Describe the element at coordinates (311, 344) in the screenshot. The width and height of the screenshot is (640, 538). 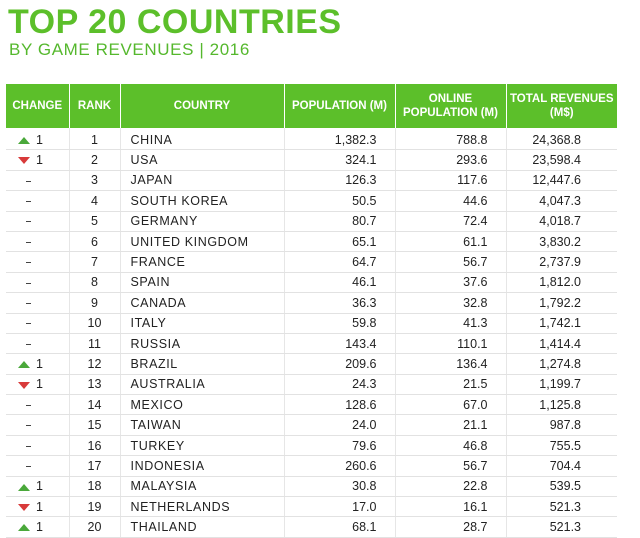
I see `table-row: 11 RUSSIA 143.4 110.1 1,414.4` at that location.